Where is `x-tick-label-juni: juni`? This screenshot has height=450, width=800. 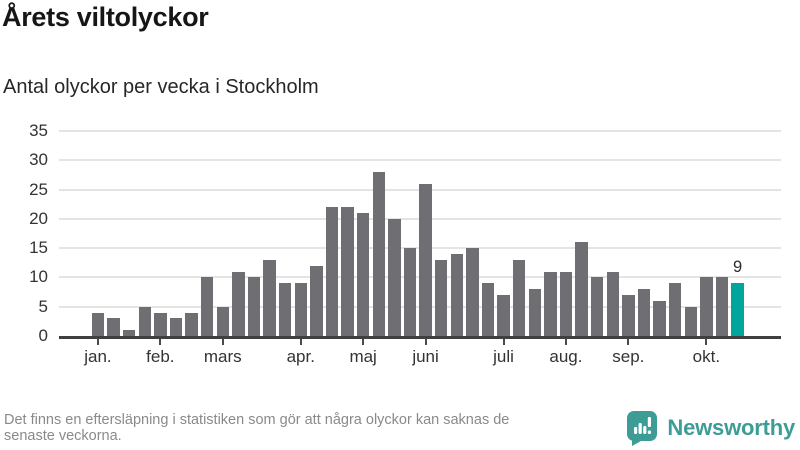 x-tick-label-juni: juni is located at coordinates (425, 356).